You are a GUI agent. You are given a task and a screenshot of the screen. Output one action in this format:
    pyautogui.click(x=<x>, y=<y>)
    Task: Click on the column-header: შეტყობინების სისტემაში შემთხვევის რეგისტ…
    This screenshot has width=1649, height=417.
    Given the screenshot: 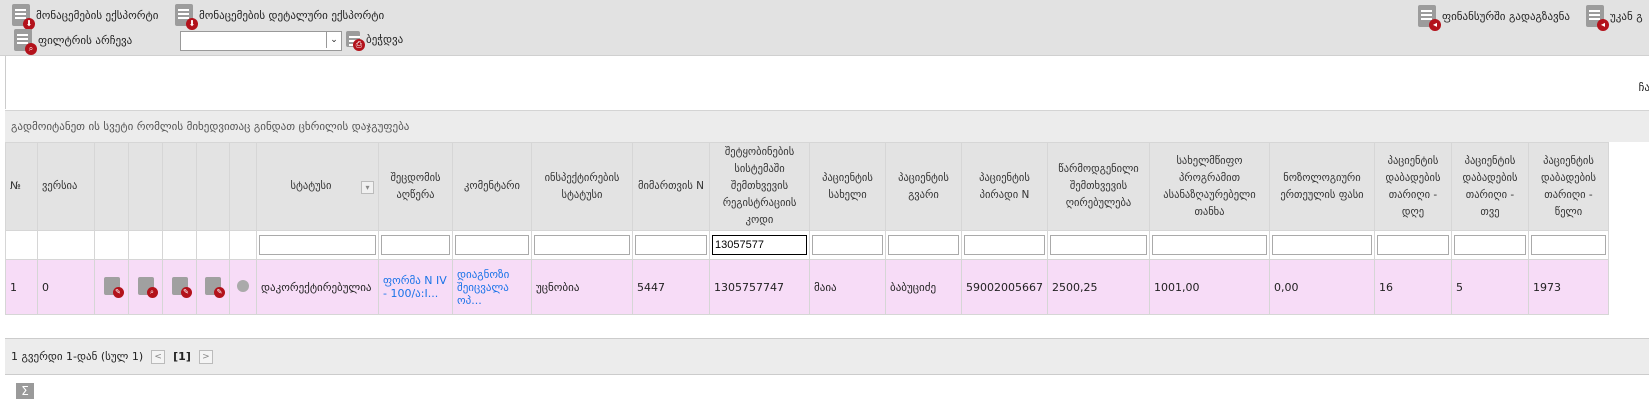 What is the action you would take?
    pyautogui.click(x=759, y=186)
    